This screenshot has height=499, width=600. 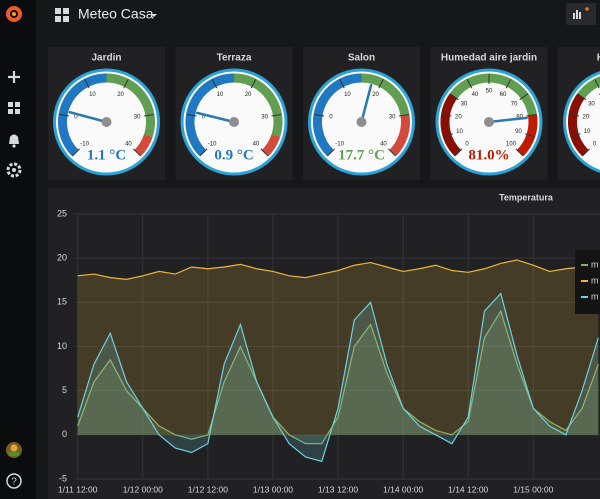 I want to click on series-line, so click(x=338, y=269).